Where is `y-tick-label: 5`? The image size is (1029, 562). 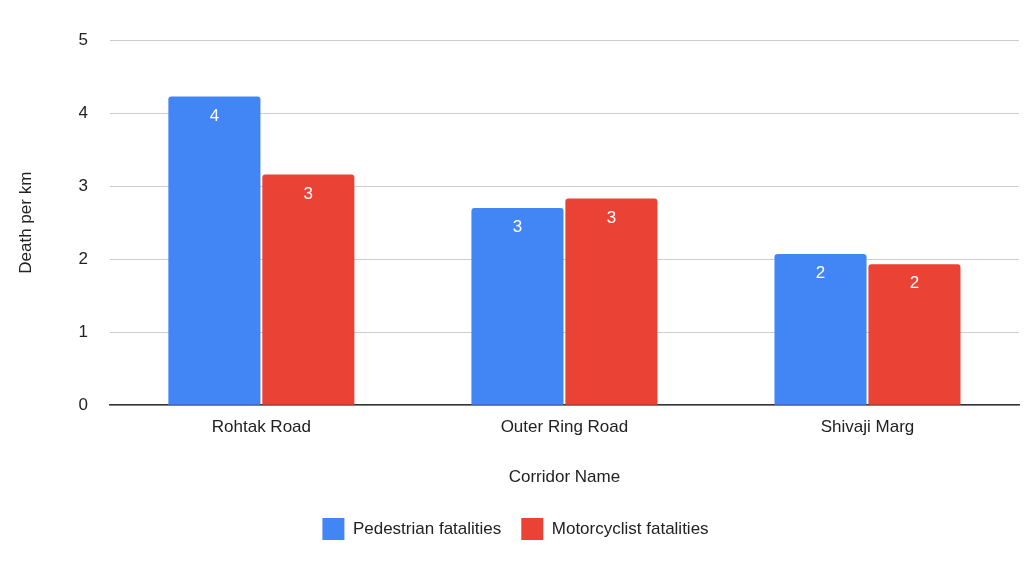 y-tick-label: 5 is located at coordinates (83, 39).